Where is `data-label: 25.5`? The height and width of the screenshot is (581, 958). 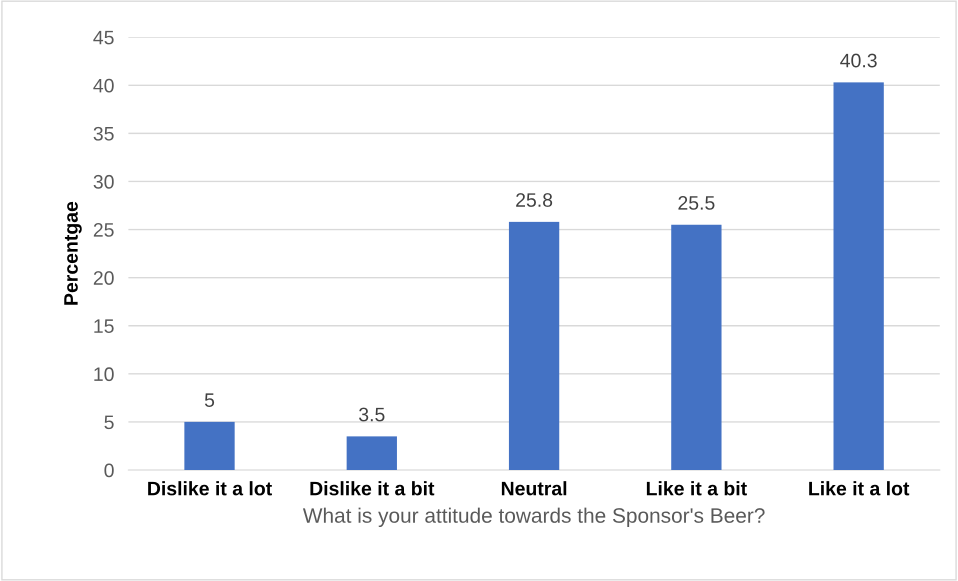 data-label: 25.5 is located at coordinates (696, 203).